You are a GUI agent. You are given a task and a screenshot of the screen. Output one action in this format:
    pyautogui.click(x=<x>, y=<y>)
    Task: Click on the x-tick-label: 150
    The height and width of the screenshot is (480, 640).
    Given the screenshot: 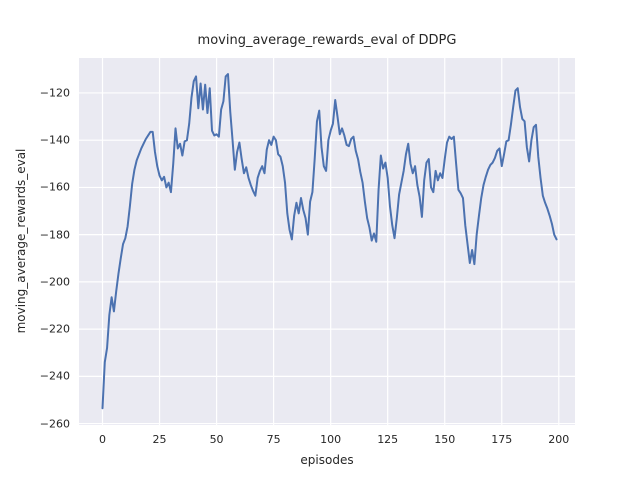 What is the action you would take?
    pyautogui.click(x=445, y=439)
    